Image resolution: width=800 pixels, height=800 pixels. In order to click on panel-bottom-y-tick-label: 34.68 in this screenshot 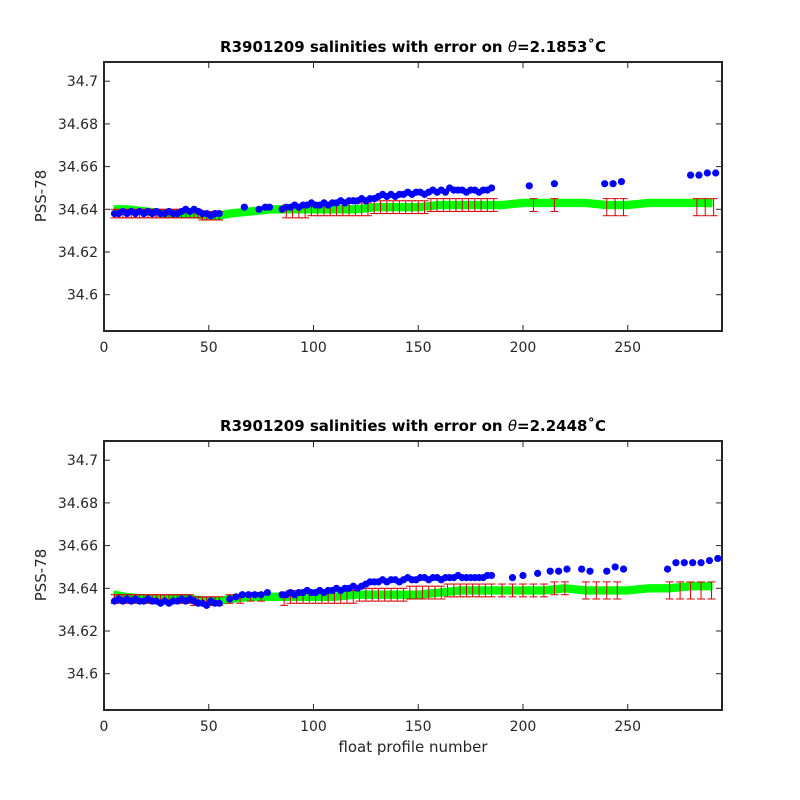, I will do `click(78, 504)`.